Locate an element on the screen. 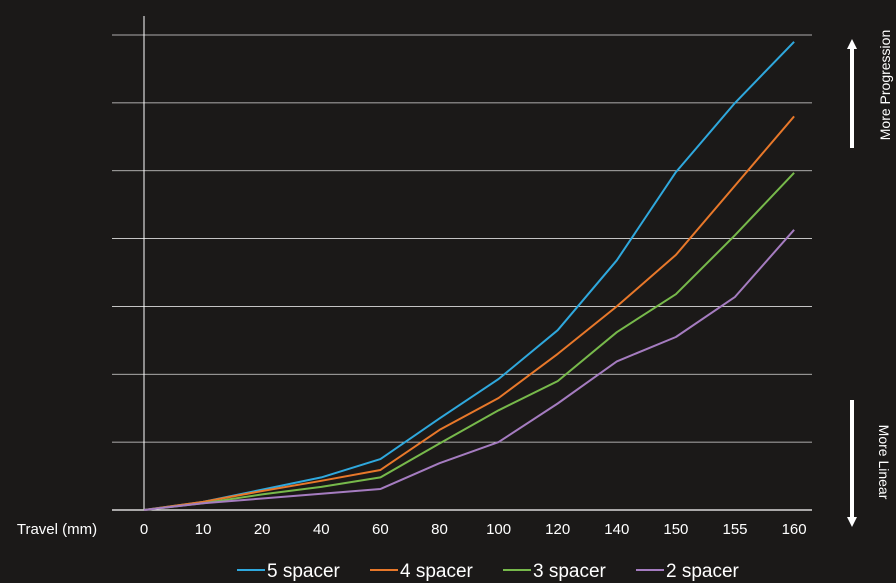  x-tick-label: 40 is located at coordinates (321, 529).